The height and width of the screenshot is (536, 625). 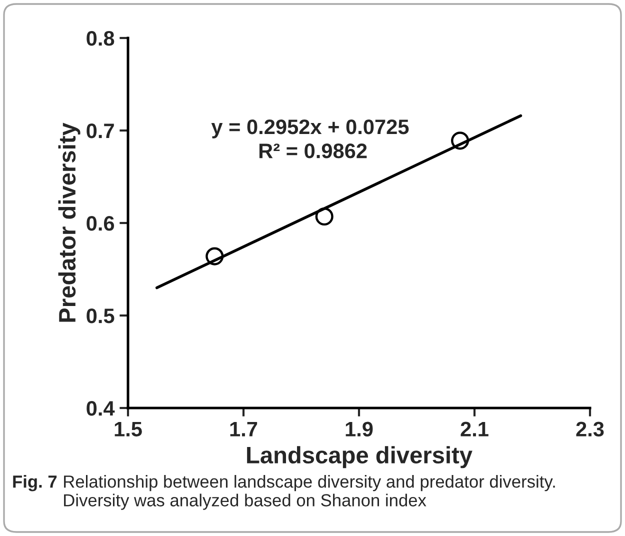 I want to click on annotation: R² = 0.9862, so click(x=313, y=151).